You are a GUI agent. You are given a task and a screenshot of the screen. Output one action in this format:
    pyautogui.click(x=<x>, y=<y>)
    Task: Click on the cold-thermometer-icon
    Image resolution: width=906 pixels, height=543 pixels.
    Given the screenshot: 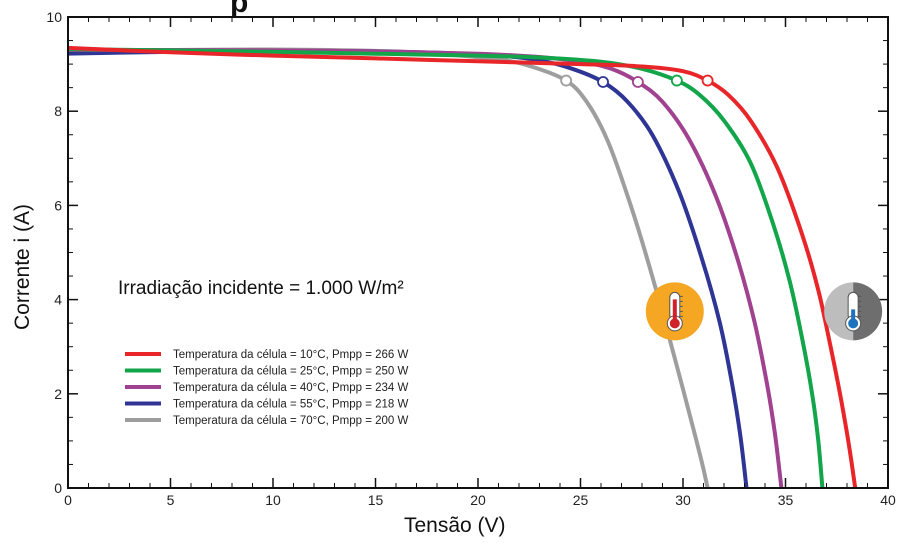 What is the action you would take?
    pyautogui.click(x=853, y=311)
    